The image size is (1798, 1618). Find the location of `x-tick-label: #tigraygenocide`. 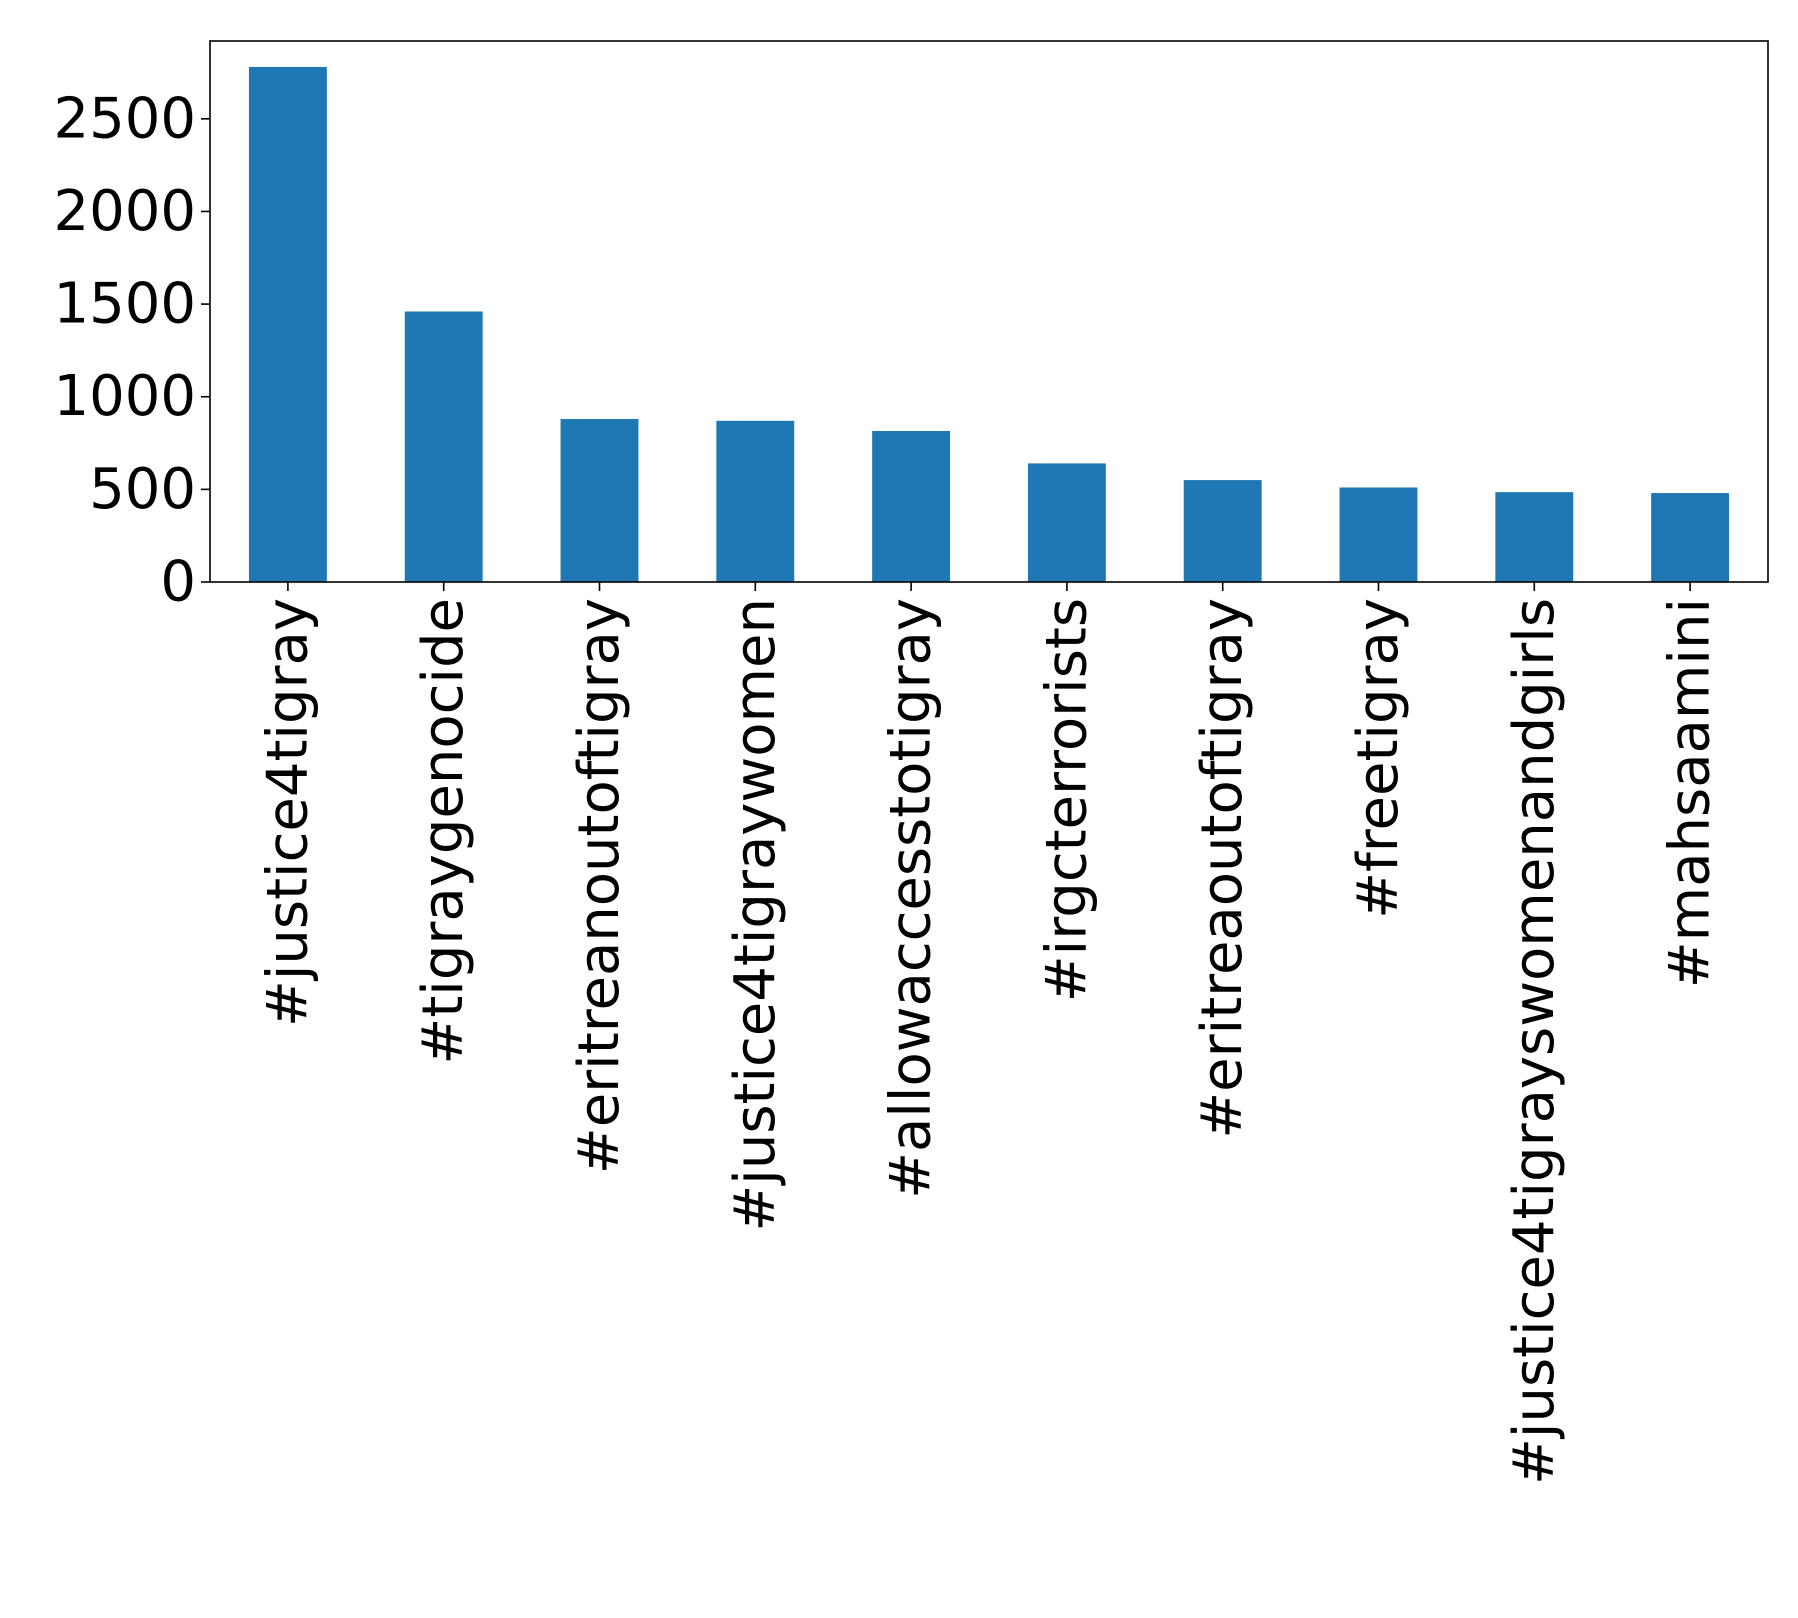

x-tick-label: #tigraygenocide is located at coordinates (443, 831).